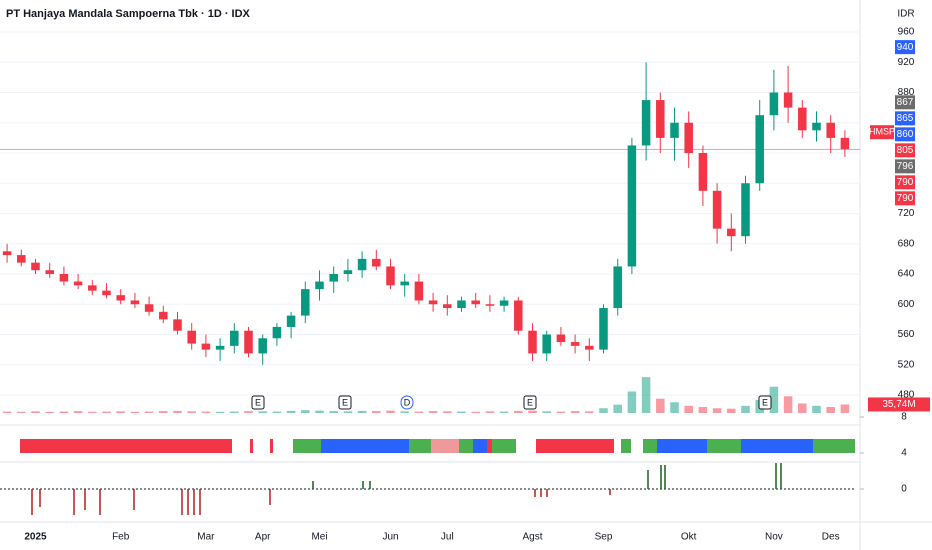 The width and height of the screenshot is (932, 550). What do you see at coordinates (906, 304) in the screenshot?
I see `y-tick-label: 600` at bounding box center [906, 304].